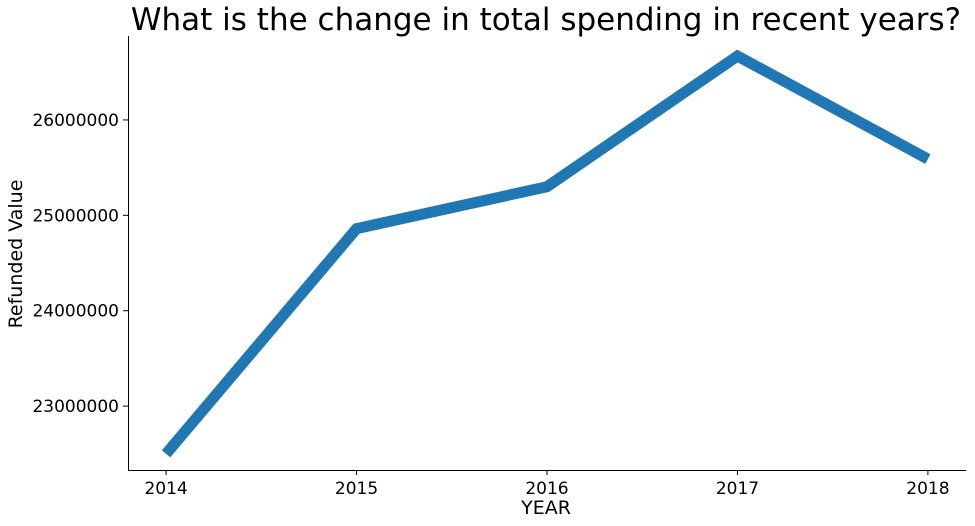  I want to click on x-tick-label: 2016, so click(546, 489).